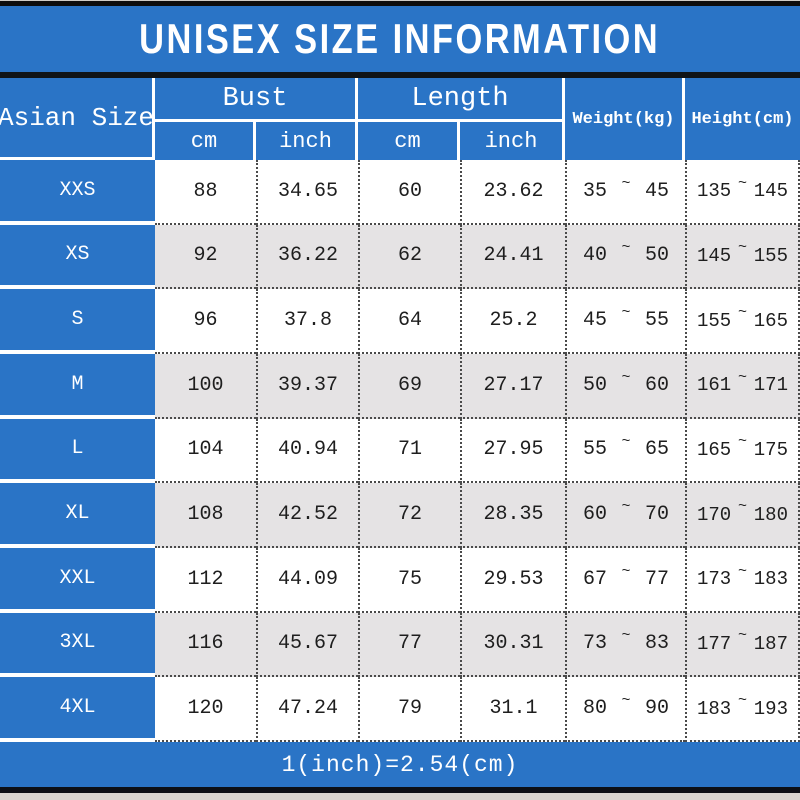  I want to click on weight-range: 73 ~83, so click(625, 645).